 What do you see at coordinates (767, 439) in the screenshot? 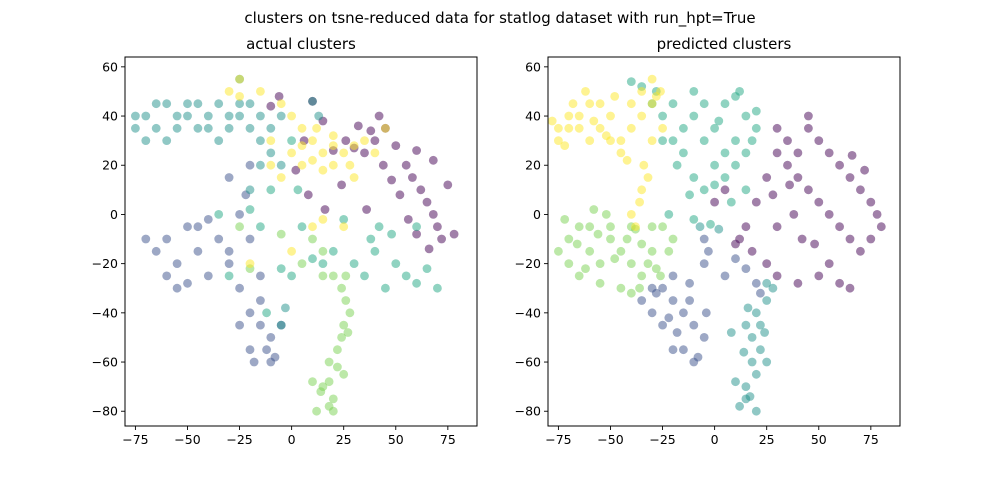
I see `x-tick-label: 25` at bounding box center [767, 439].